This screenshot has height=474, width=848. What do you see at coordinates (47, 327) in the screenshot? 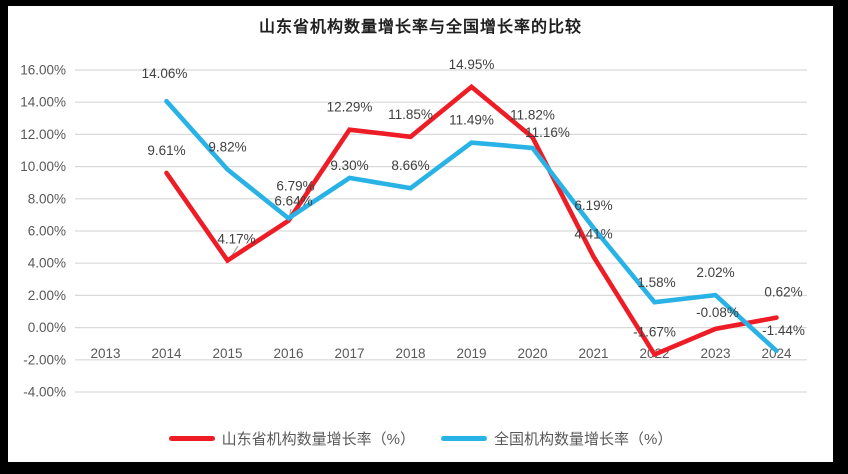
I see `y-tick-label: 0.00%` at bounding box center [47, 327].